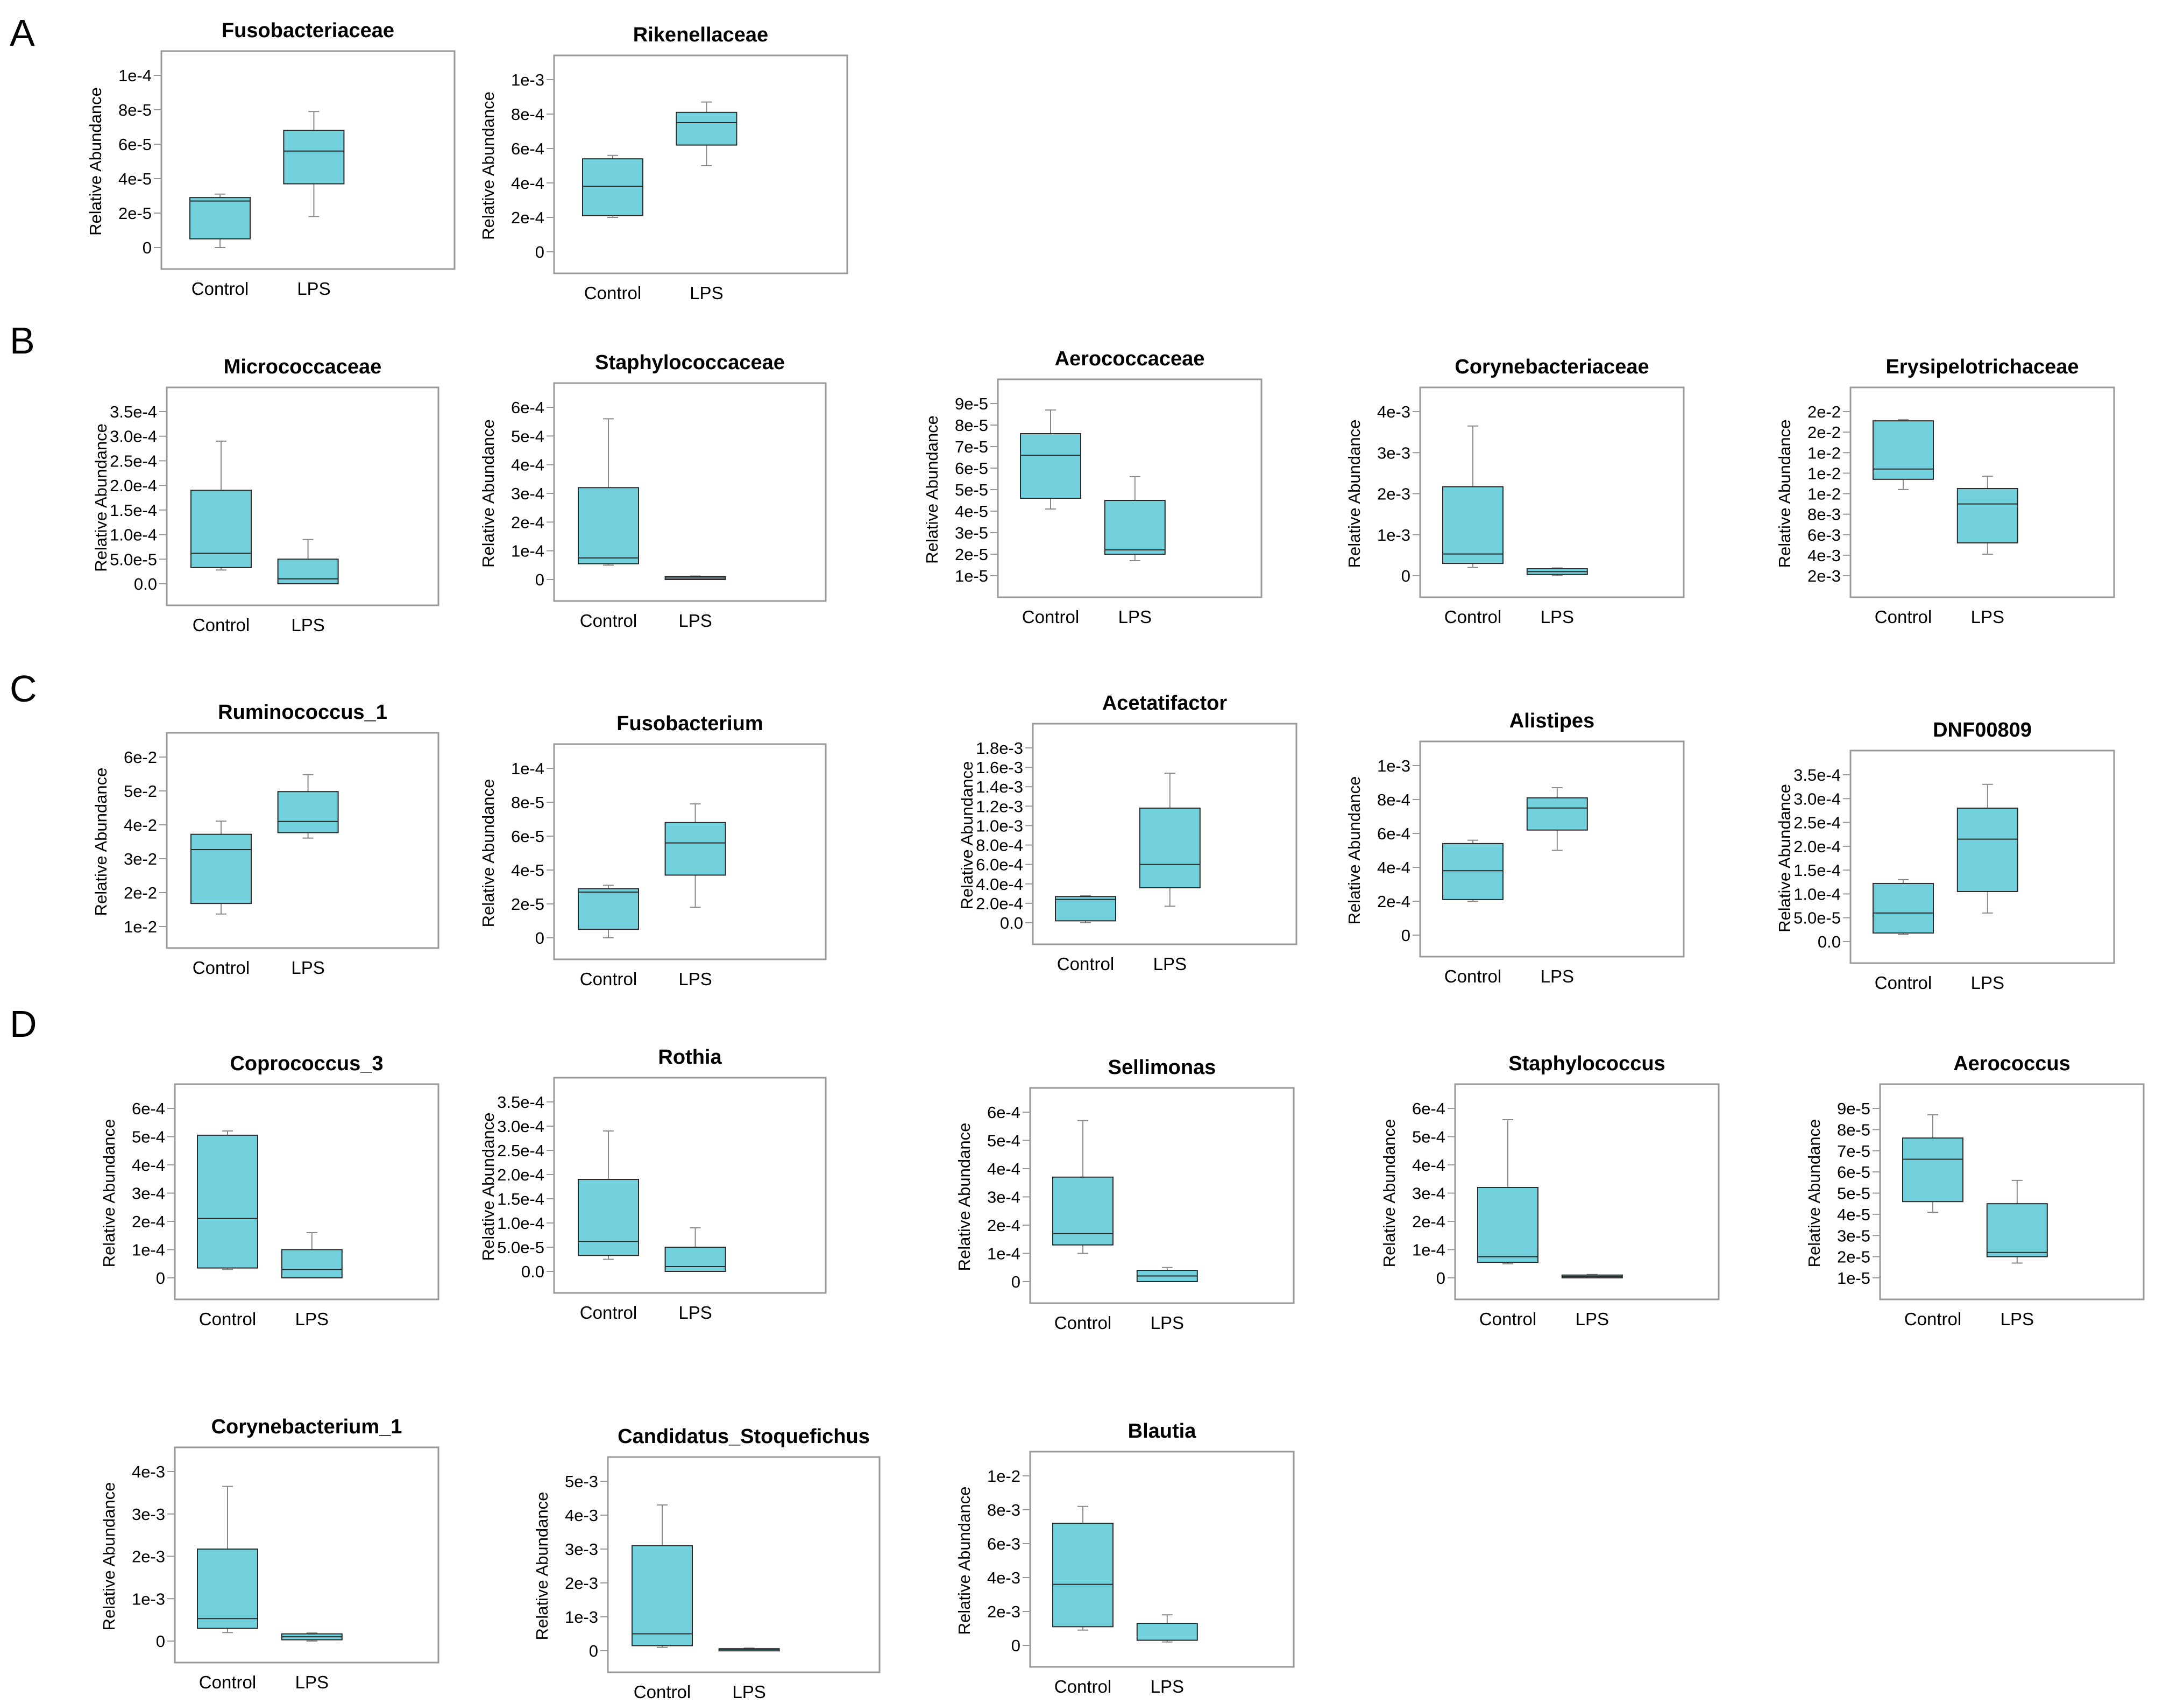 The height and width of the screenshot is (1704, 2184). I want to click on y-tick-label: 1.2e-3, so click(999, 806).